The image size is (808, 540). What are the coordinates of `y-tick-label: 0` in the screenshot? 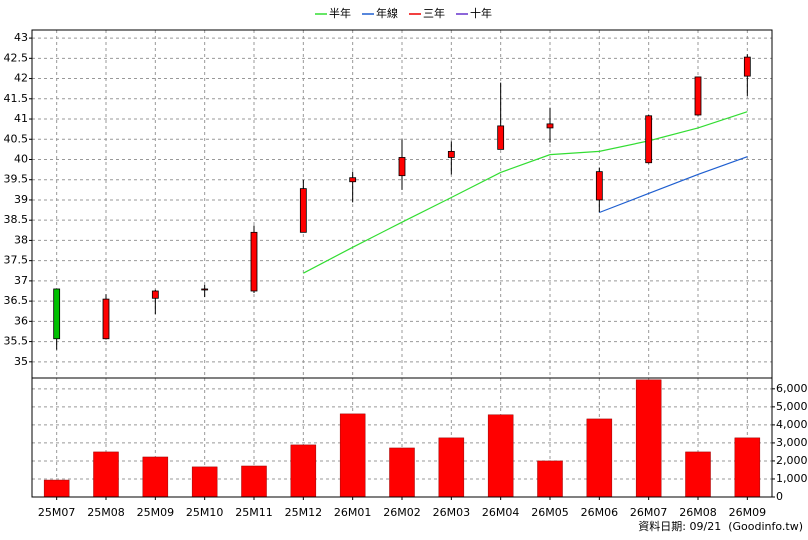 It's located at (779, 496).